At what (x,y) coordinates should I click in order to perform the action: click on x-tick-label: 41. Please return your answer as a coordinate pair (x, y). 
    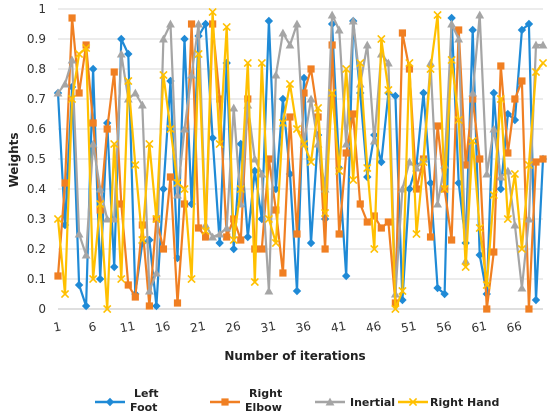
    Looking at the image, I should click on (338, 327).